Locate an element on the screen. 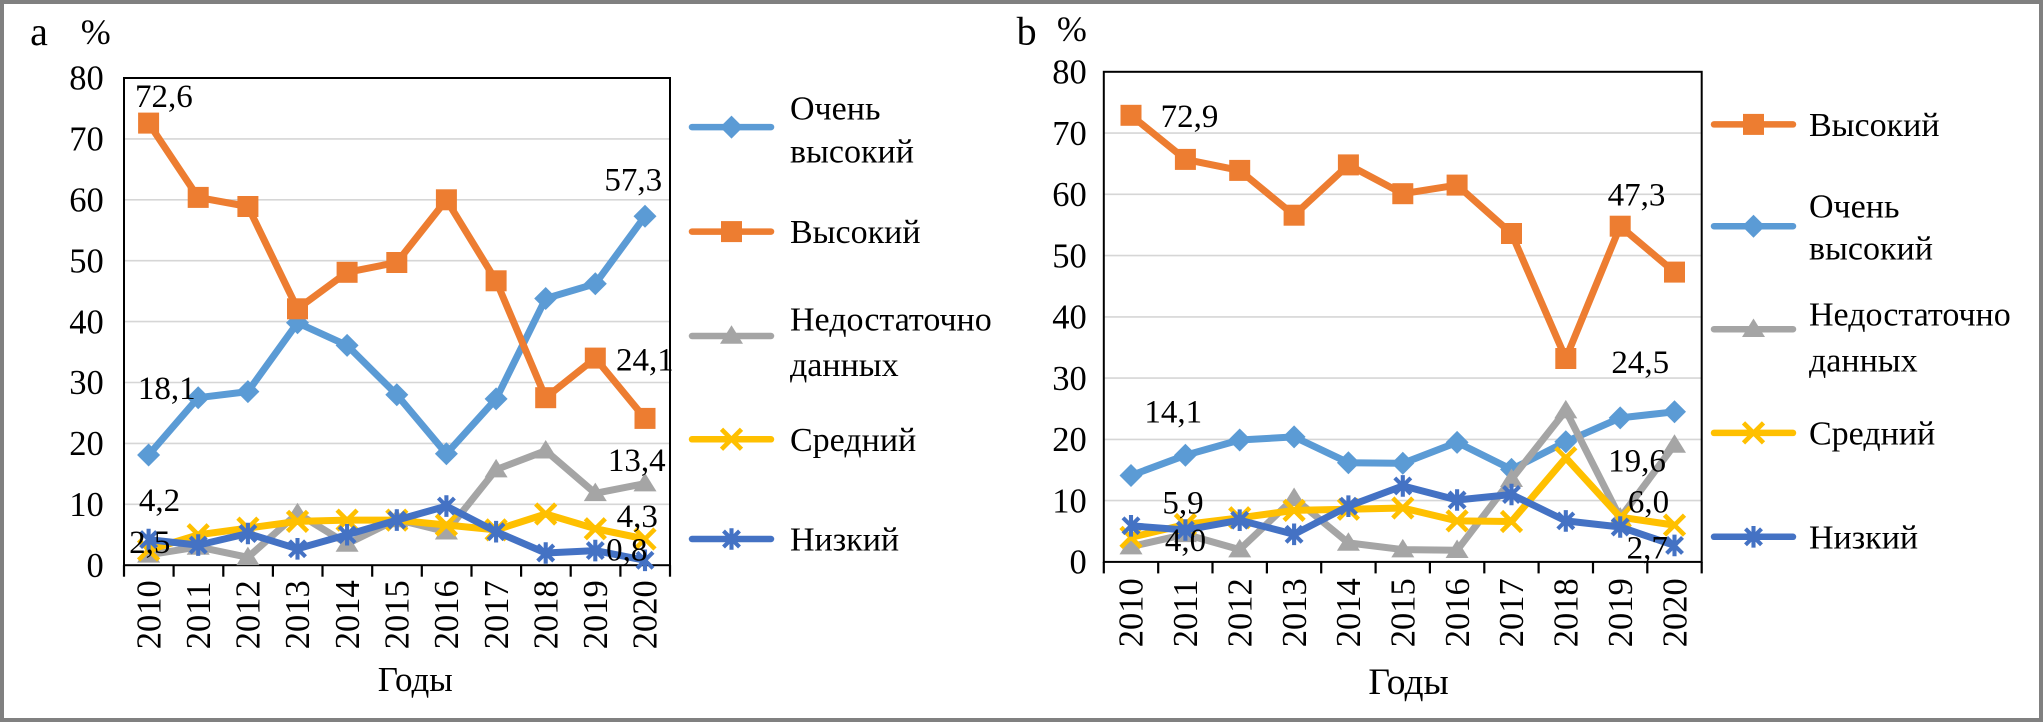  svg-text: 2,5 is located at coordinates (149, 543).